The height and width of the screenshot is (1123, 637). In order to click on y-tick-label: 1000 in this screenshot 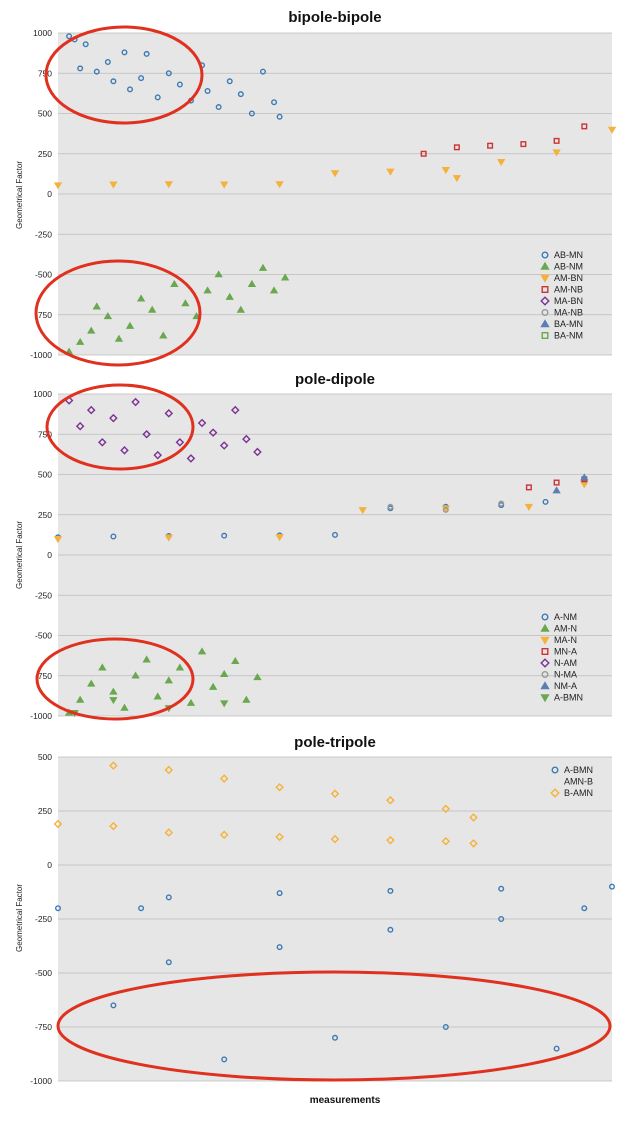, I will do `click(42, 33)`.